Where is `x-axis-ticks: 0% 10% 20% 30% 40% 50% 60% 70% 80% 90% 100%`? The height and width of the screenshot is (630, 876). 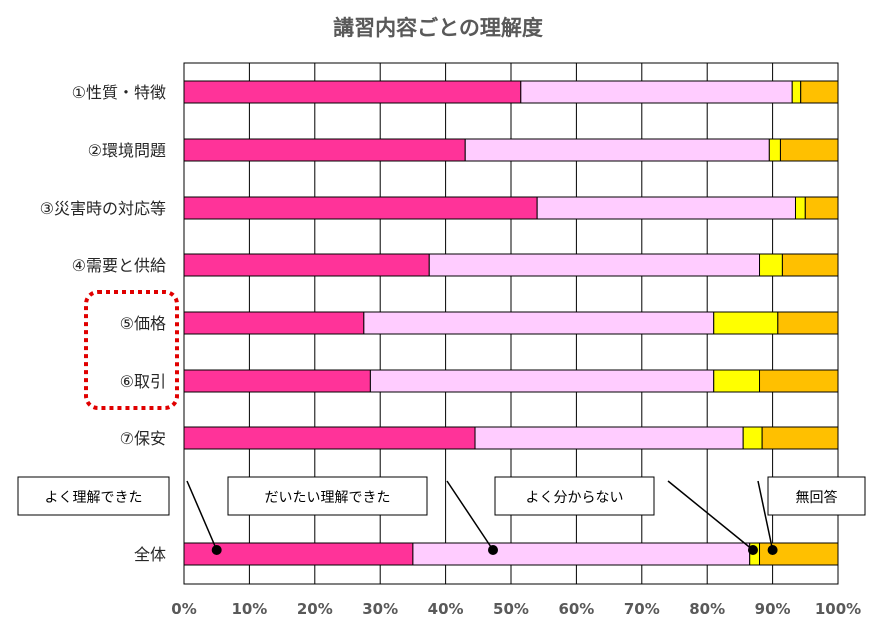
x-axis-ticks: 0% 10% 20% 30% 40% 50% 60% 70% 80% 90% 100% is located at coordinates (516, 609).